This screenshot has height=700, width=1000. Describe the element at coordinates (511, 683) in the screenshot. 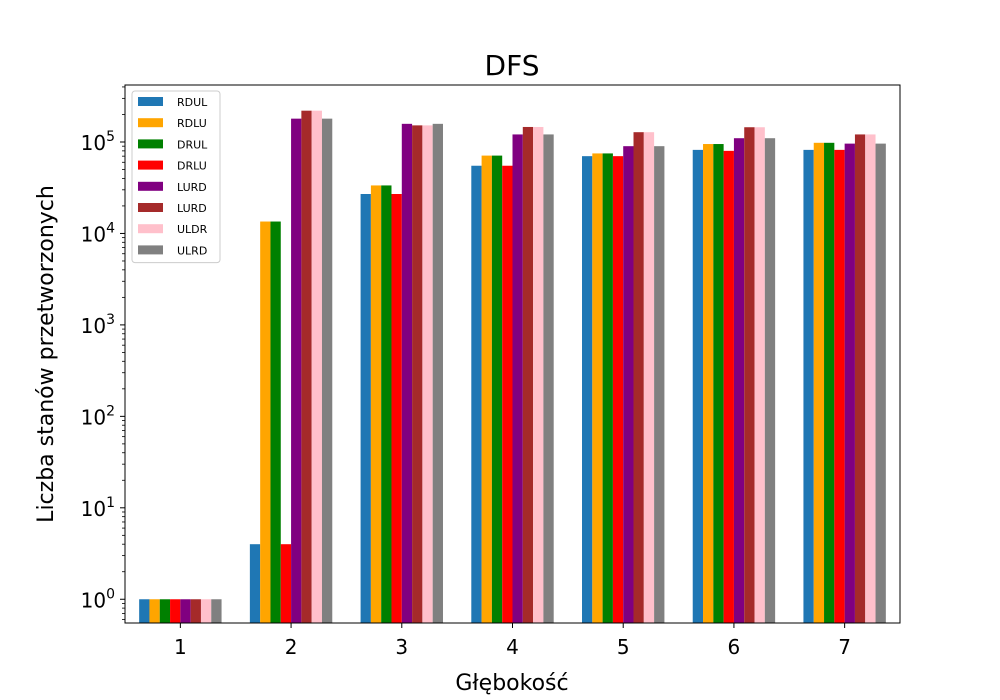

I see `x-axis-label: Głębokość` at that location.